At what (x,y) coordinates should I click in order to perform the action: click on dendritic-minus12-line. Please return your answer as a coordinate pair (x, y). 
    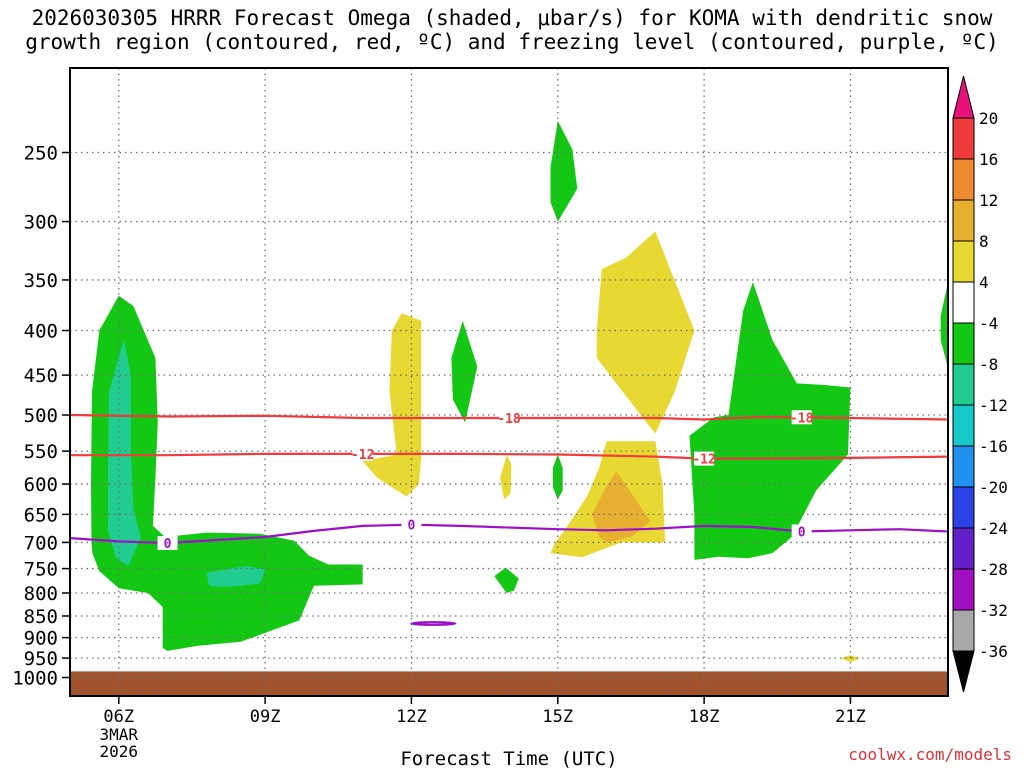
    Looking at the image, I should click on (509, 456).